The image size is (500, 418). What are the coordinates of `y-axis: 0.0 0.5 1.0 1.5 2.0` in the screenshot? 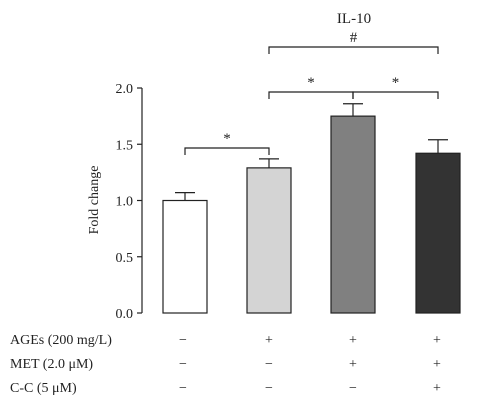 It's located at (129, 202).